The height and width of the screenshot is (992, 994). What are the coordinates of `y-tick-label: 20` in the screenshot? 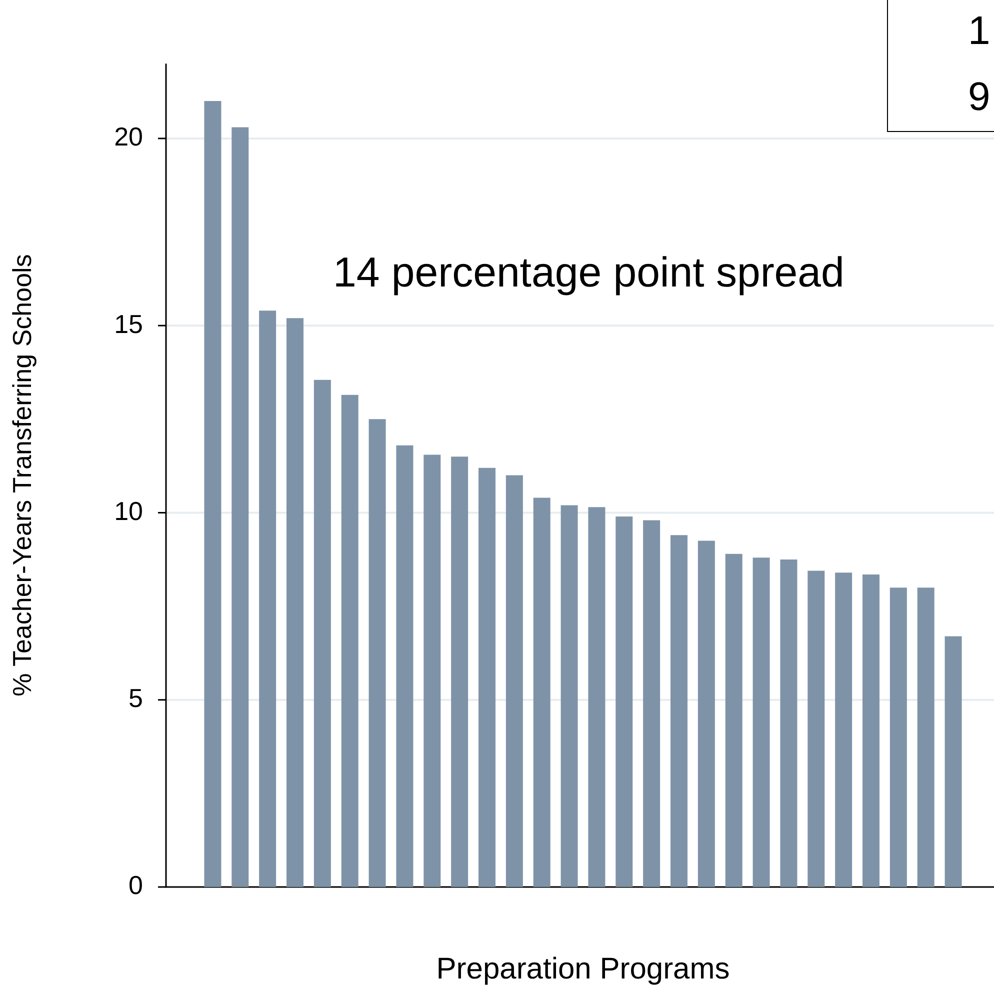 It's located at (128, 137).